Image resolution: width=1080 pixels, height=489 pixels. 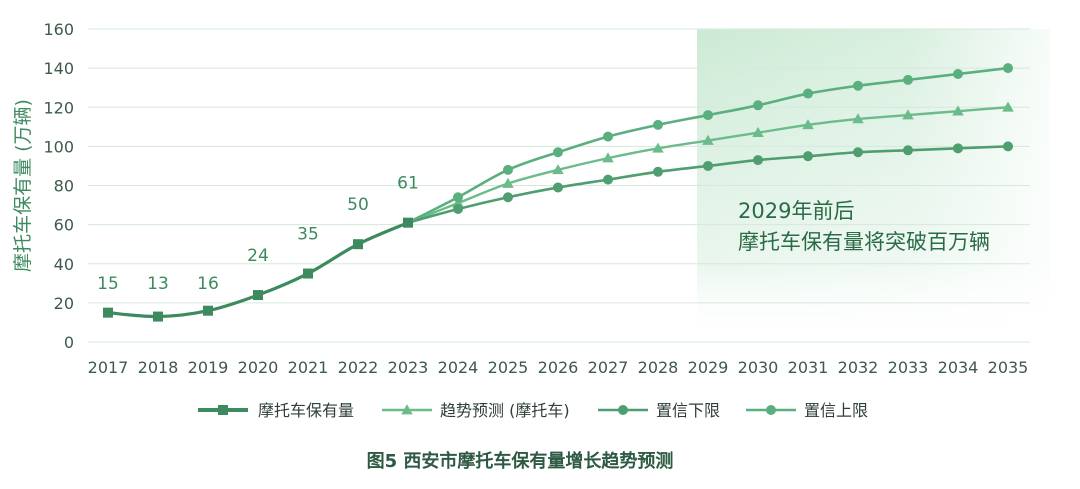 I want to click on x-tick-label: 2027, so click(x=608, y=367).